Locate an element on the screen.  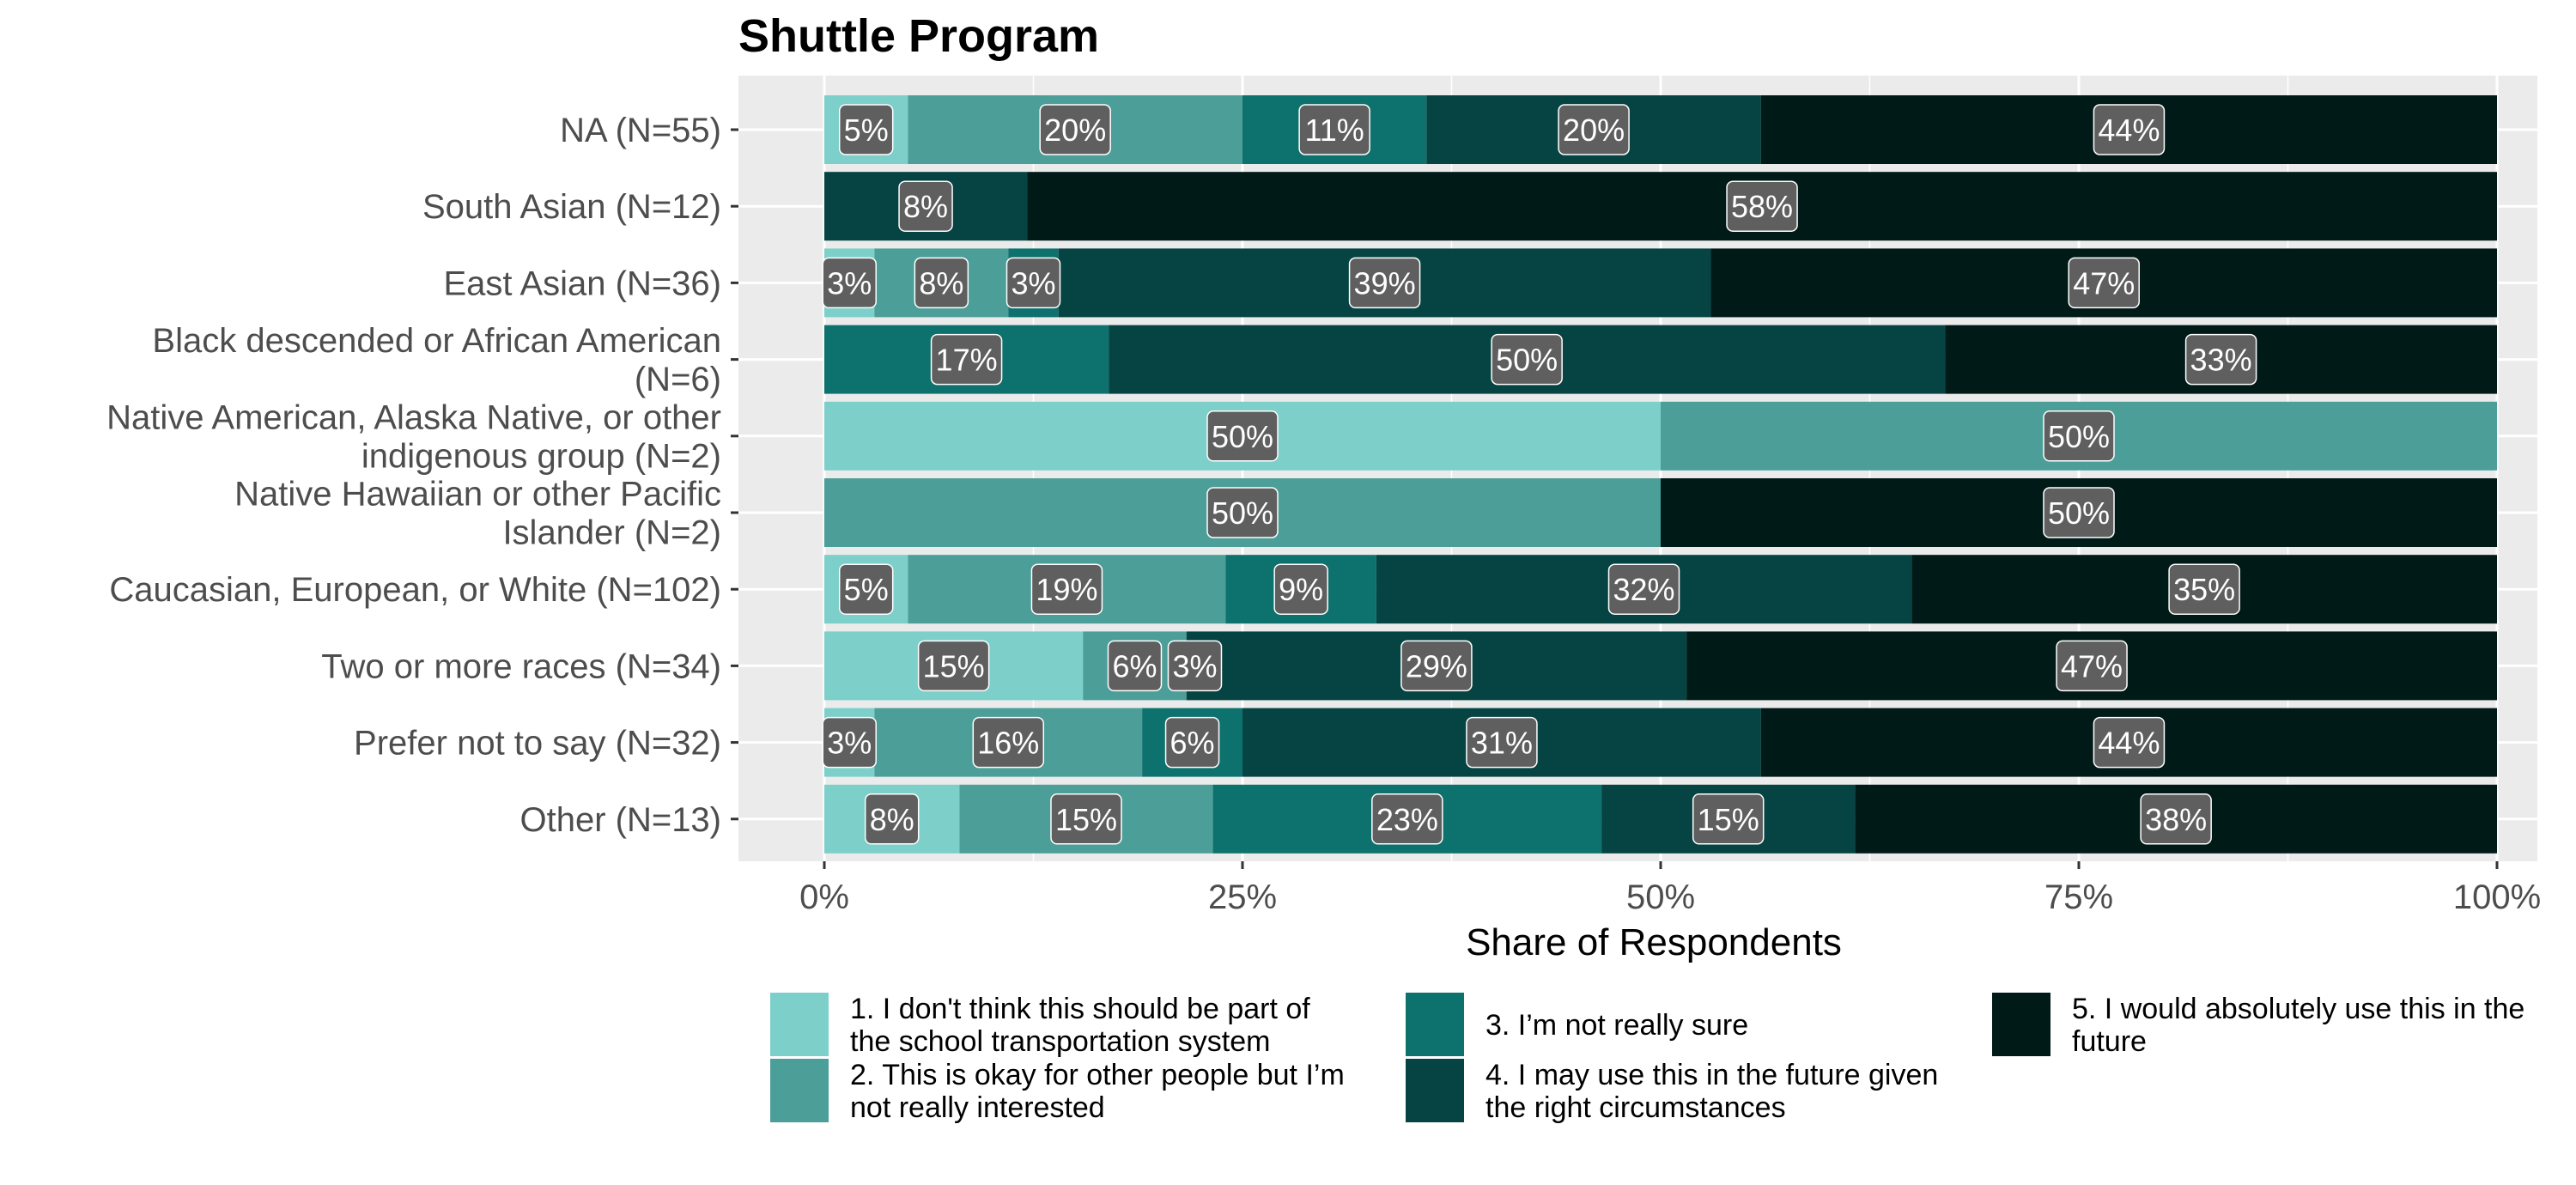
legend-label: not really interested is located at coordinates (977, 1107).